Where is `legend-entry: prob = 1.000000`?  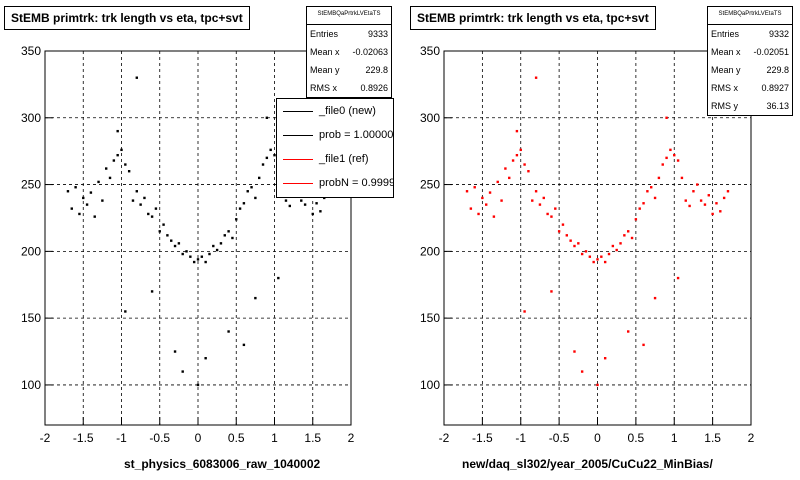 legend-entry: prob = 1.000000 is located at coordinates (335, 135).